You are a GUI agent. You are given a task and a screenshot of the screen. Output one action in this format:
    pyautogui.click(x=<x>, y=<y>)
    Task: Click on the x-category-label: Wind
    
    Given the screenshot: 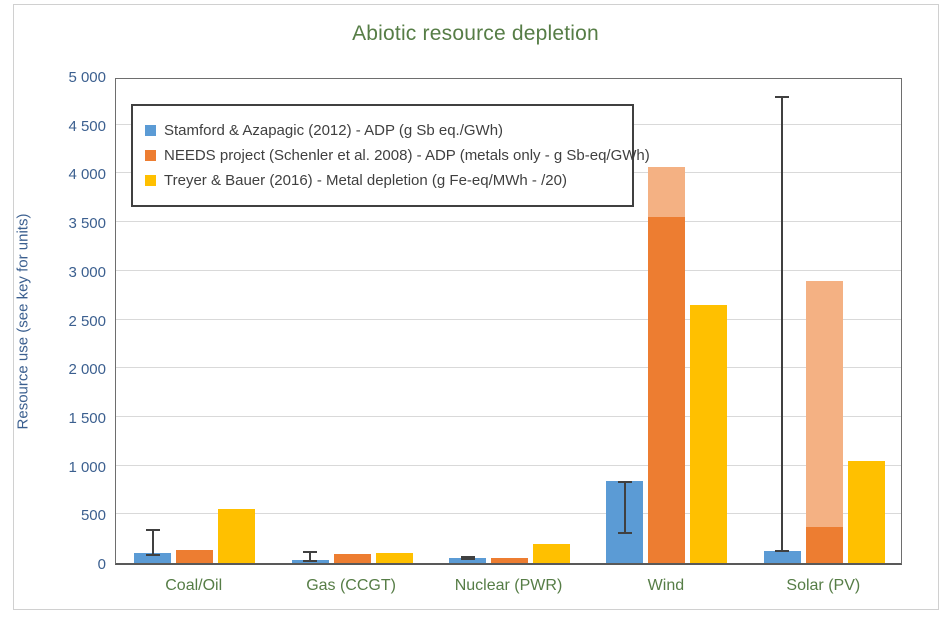 What is the action you would take?
    pyautogui.click(x=666, y=585)
    